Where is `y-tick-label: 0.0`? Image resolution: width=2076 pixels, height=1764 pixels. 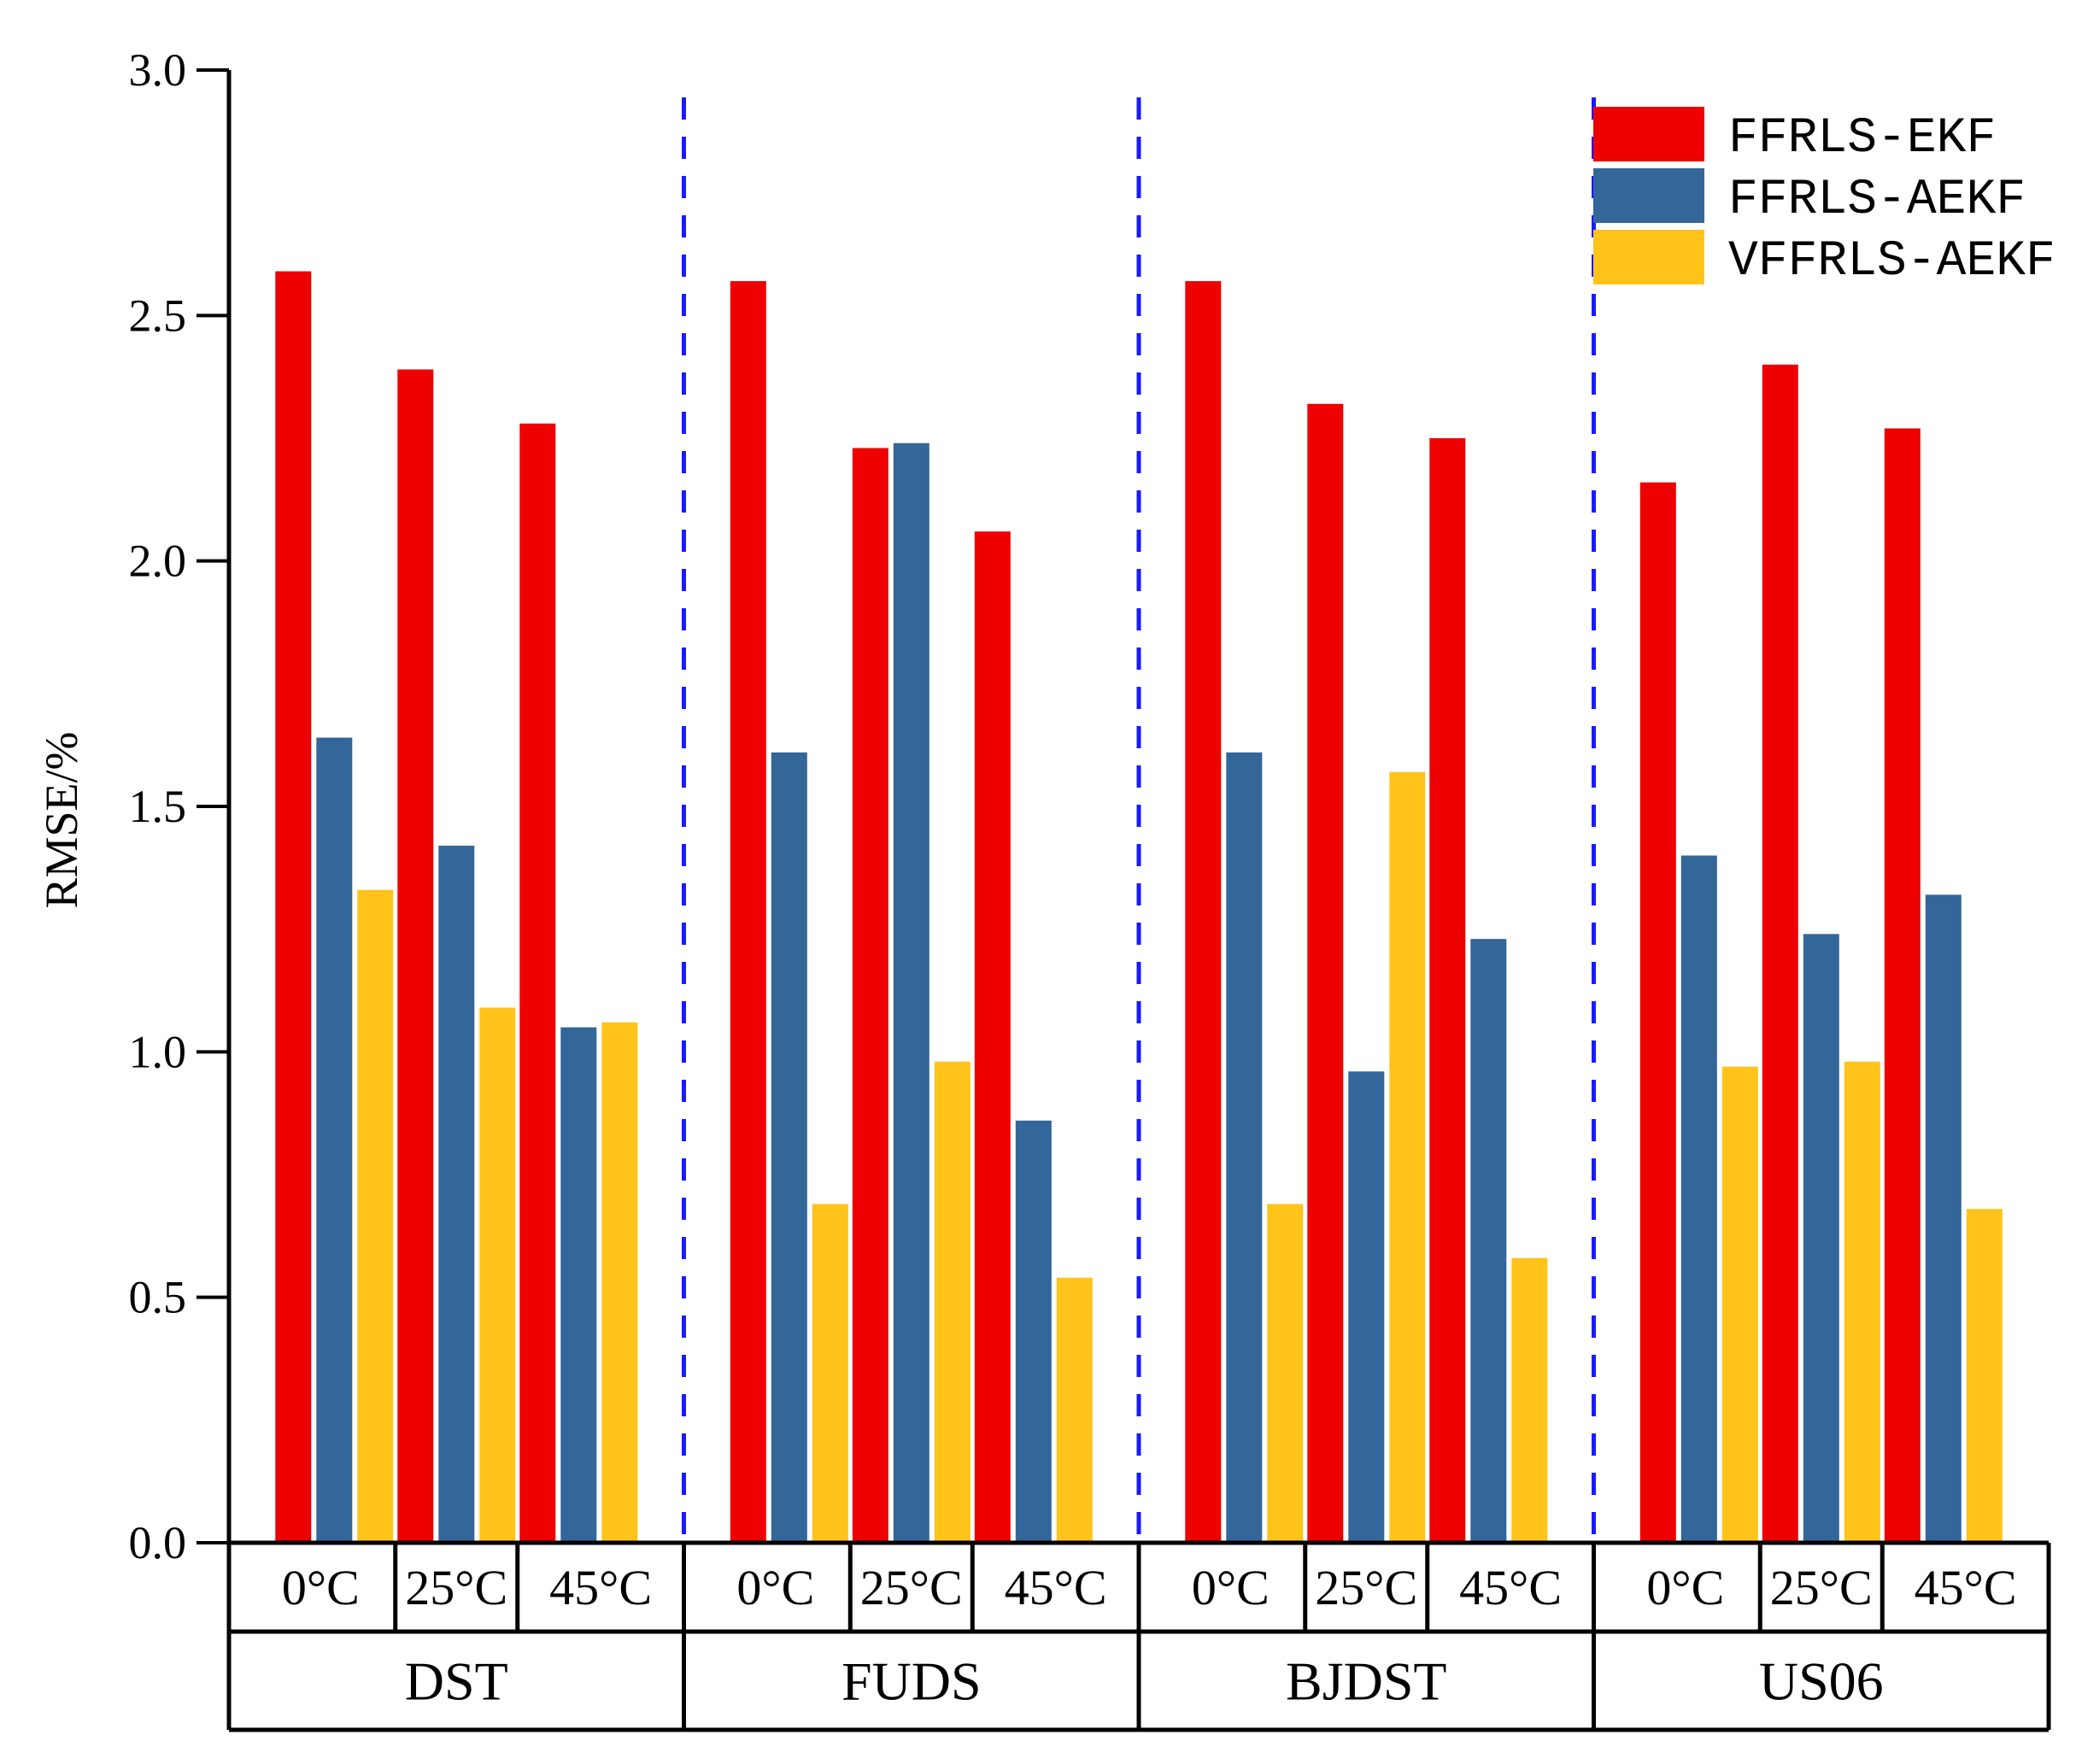
y-tick-label: 0.0 is located at coordinates (158, 1542).